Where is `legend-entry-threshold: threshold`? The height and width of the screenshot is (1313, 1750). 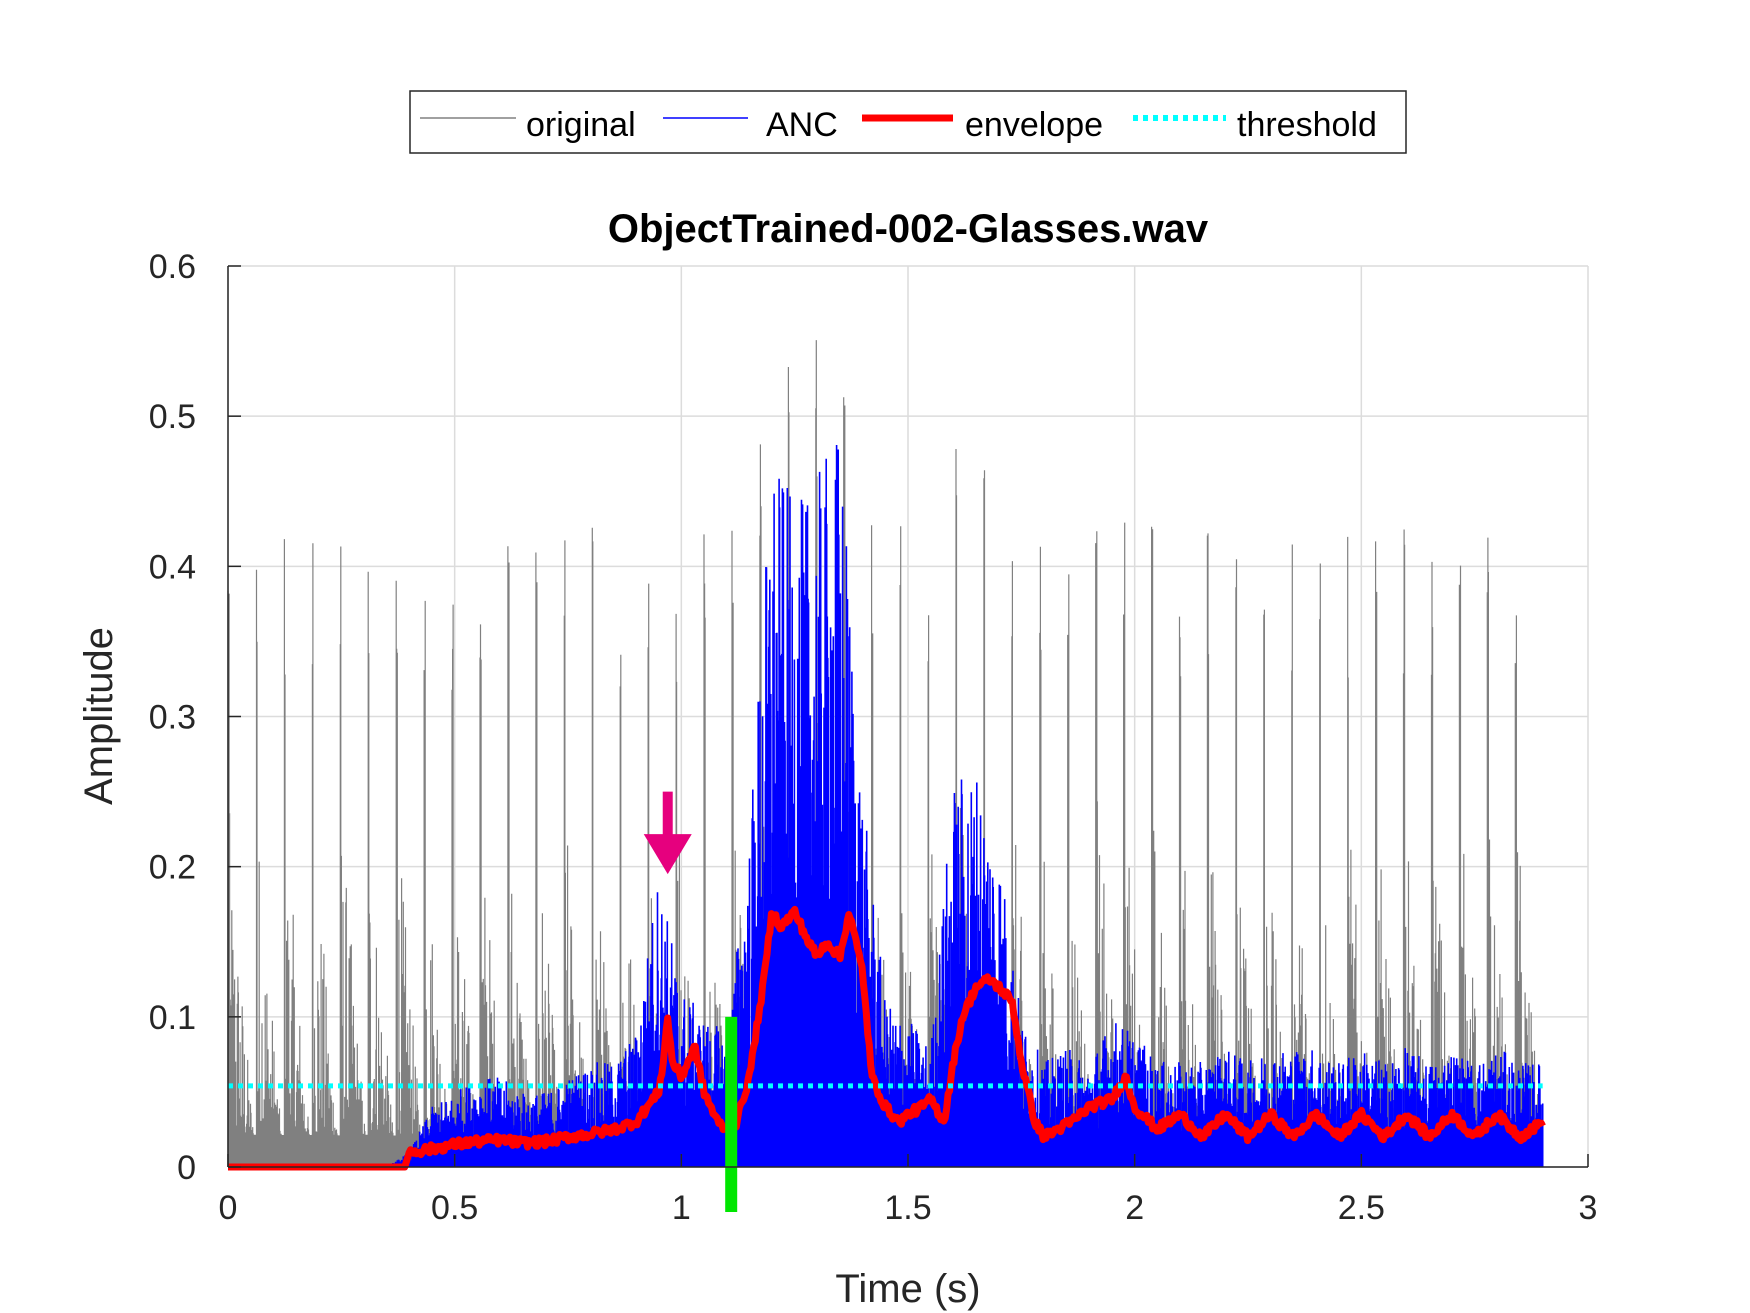 legend-entry-threshold: threshold is located at coordinates (1255, 125).